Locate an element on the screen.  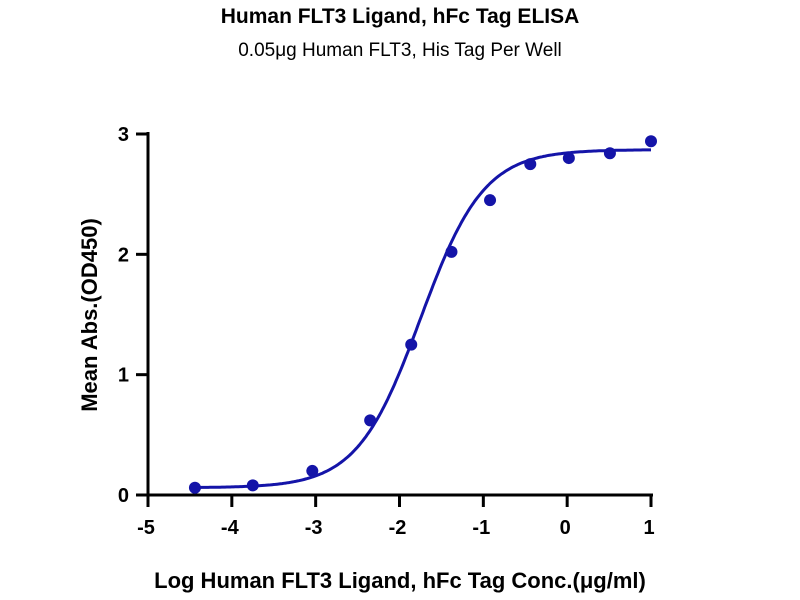
x-tick-label: -3 is located at coordinates (314, 528).